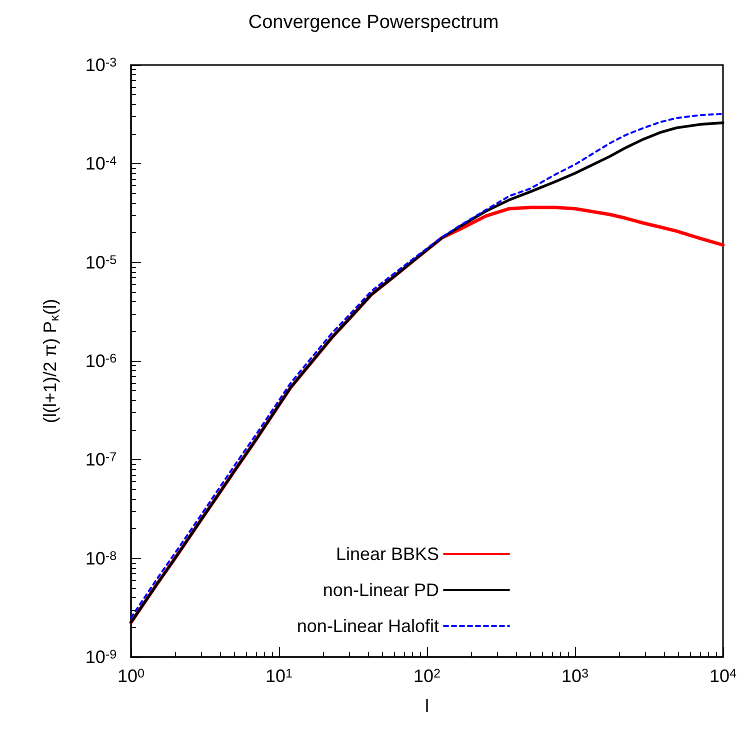 This screenshot has width=747, height=738. Describe the element at coordinates (51, 361) in the screenshot. I see `y-axis-title: (l(l+1)/2 π) Pκ(l)` at that location.